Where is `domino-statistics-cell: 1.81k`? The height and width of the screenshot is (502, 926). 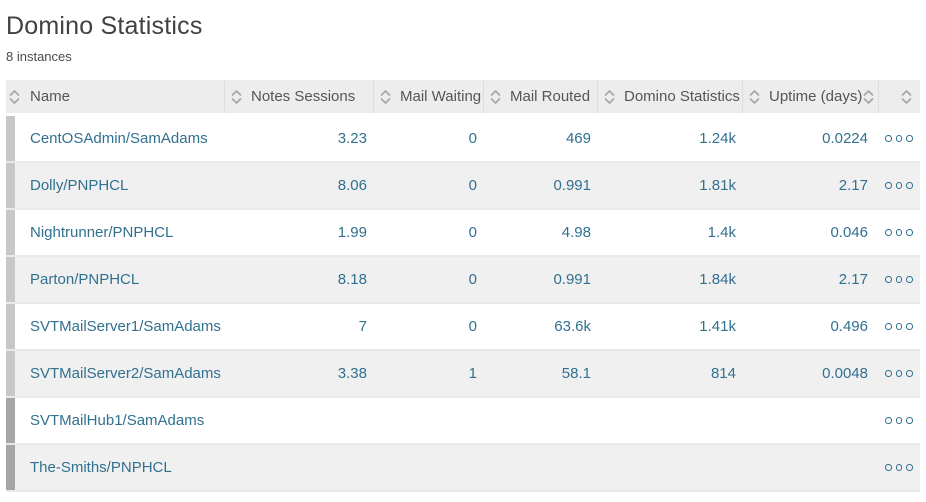 domino-statistics-cell: 1.81k is located at coordinates (717, 185).